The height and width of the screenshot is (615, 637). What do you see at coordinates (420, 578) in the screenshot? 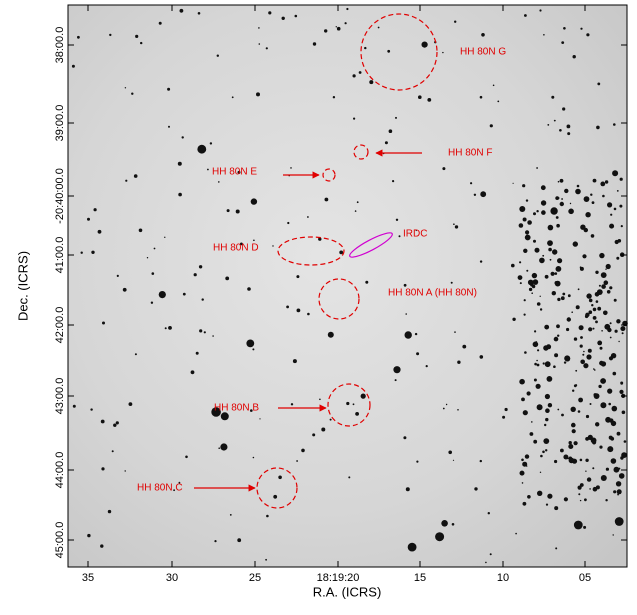
I see `x-tick-label: 15` at bounding box center [420, 578].